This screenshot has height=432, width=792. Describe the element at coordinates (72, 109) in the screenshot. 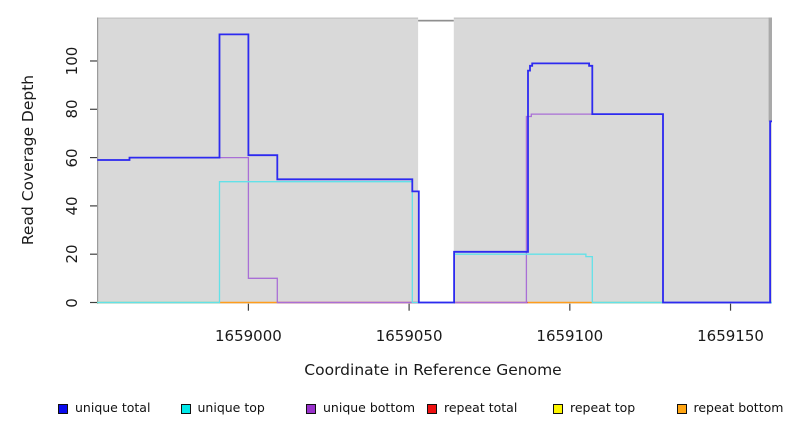

I see `y-tick-label: 80` at that location.